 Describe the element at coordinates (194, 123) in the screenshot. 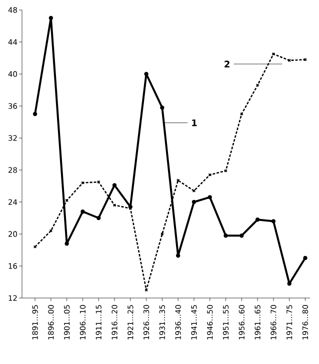

I see `legend-label: 1` at that location.